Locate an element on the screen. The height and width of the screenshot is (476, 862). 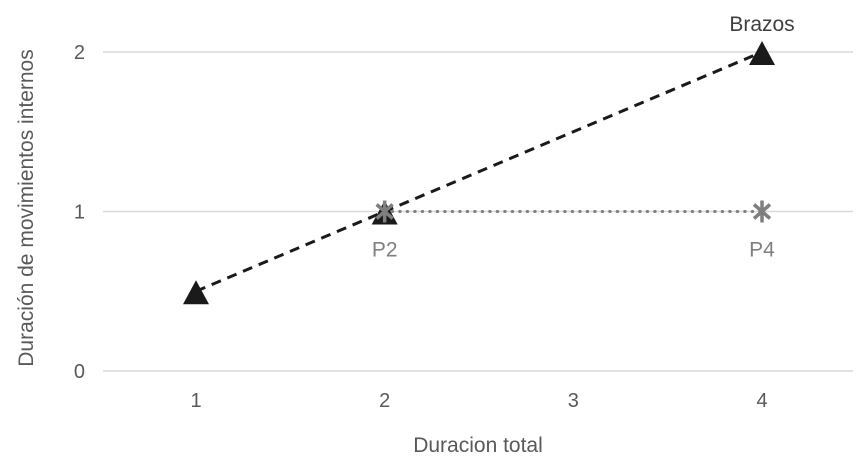
x-axis-title: Duracion total is located at coordinates (478, 445).